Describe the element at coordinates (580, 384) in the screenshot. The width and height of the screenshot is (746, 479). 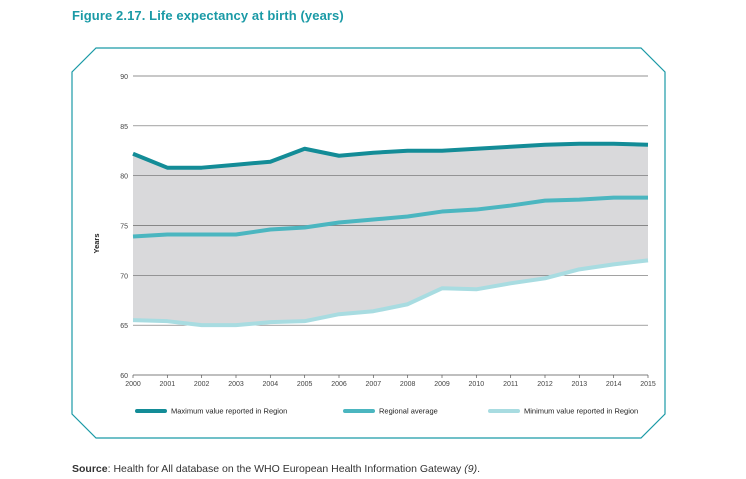
I see `x-tick-label: 2013` at that location.